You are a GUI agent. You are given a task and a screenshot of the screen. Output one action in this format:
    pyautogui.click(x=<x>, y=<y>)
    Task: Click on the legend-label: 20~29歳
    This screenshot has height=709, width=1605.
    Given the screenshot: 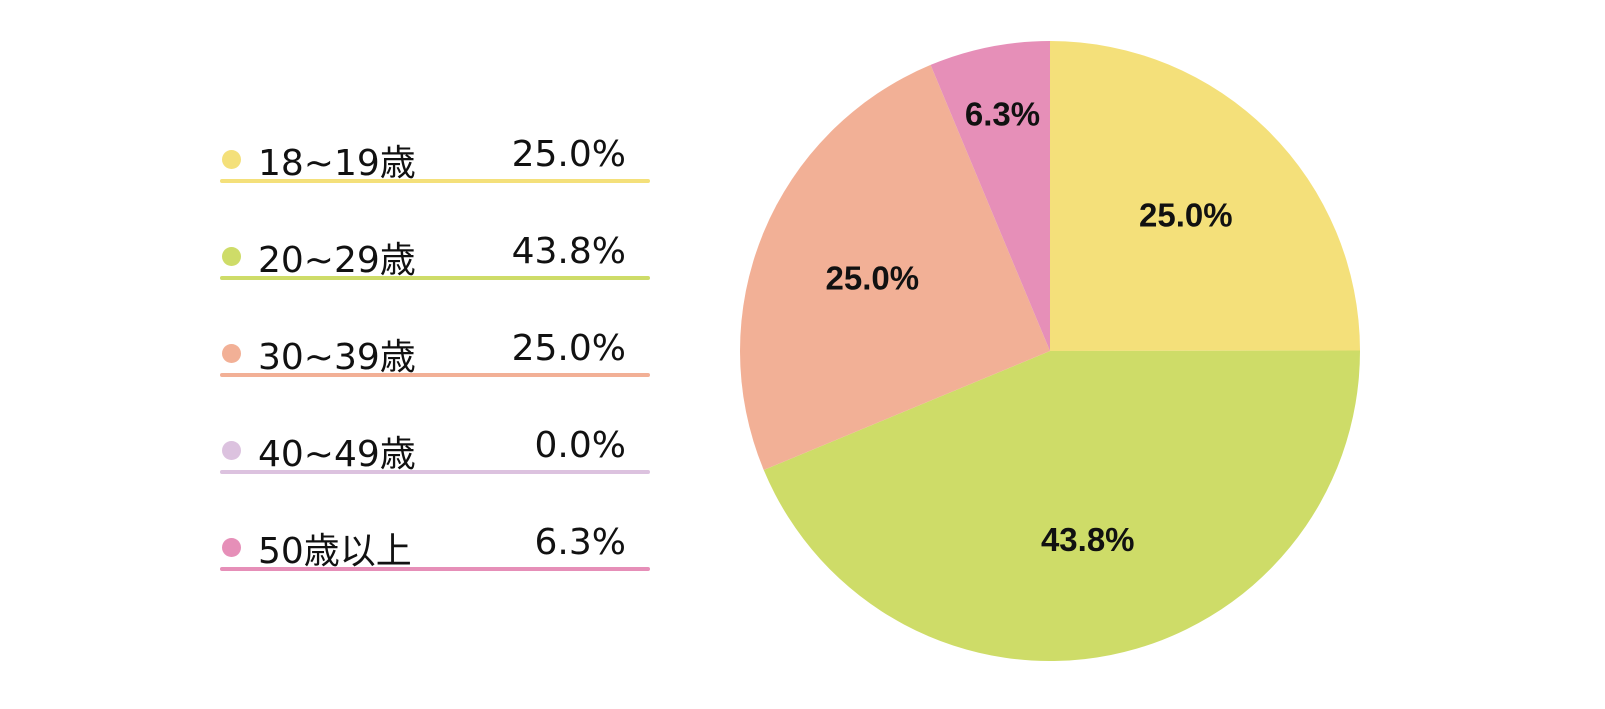 What is the action you would take?
    pyautogui.click(x=337, y=260)
    